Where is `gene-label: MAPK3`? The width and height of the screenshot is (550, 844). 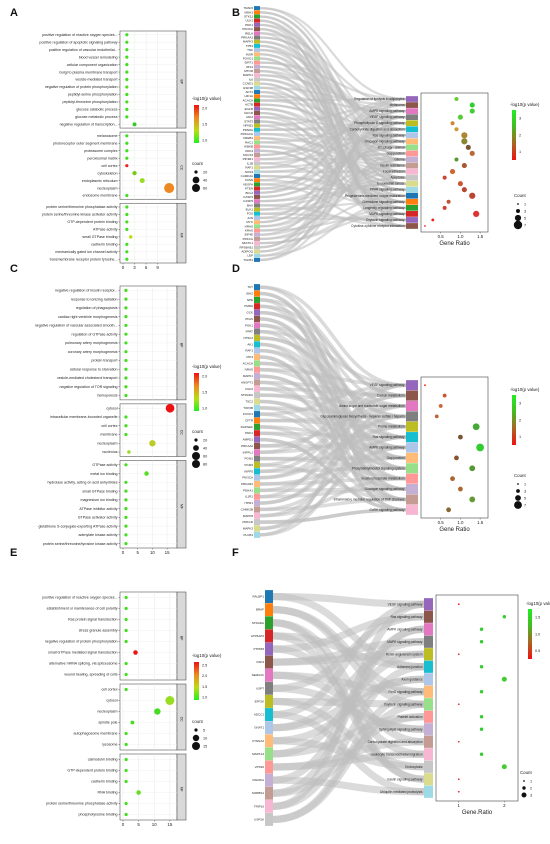 gene-label: MAPK3 is located at coordinates (248, 42).